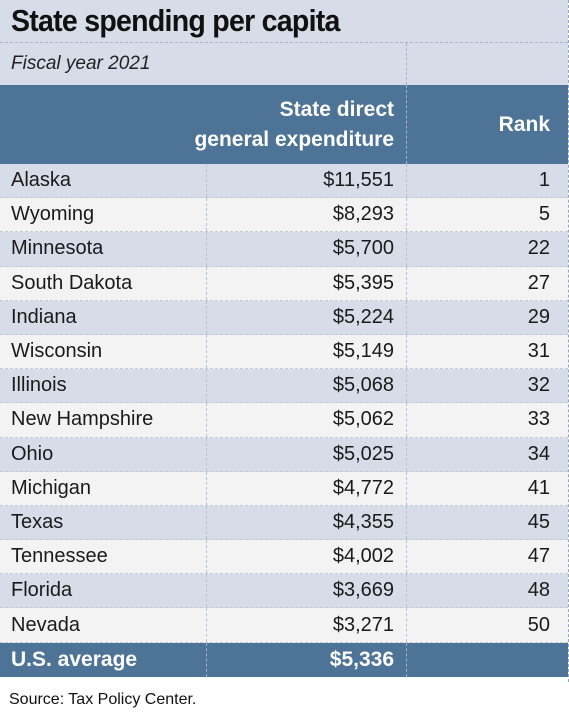 Image resolution: width=569 pixels, height=728 pixels. I want to click on expenditure-value: $4,772, so click(363, 487).